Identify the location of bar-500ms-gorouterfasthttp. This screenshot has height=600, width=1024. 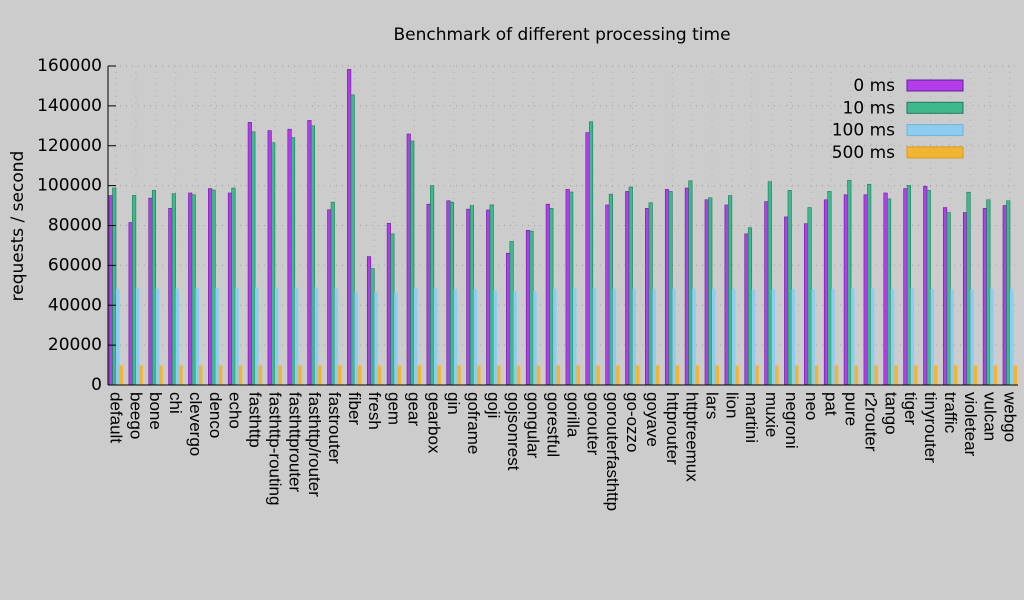
(618, 375).